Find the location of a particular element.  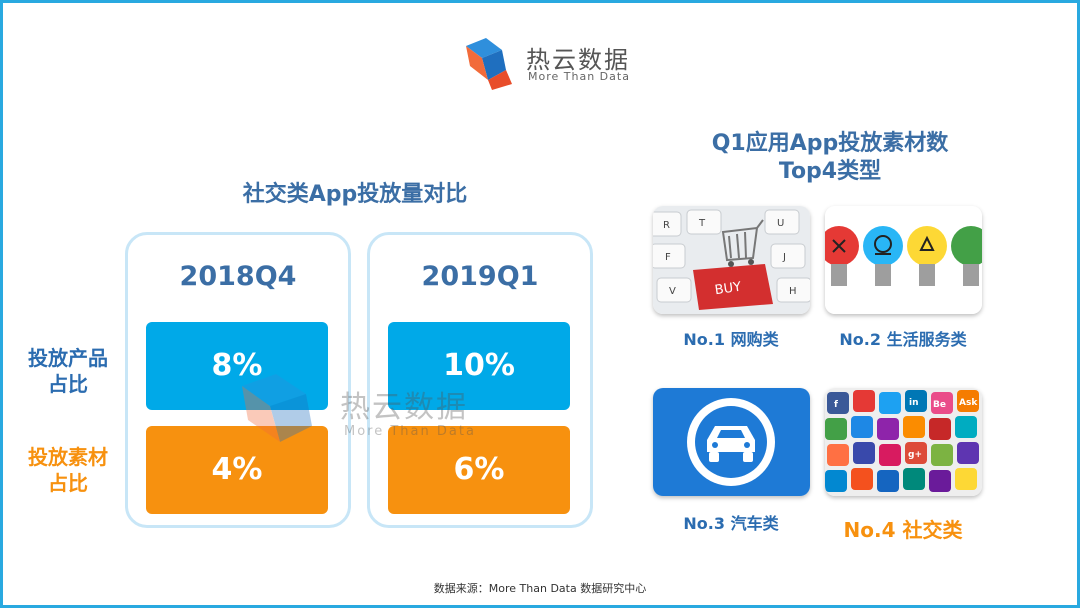

row-label-material-share-text: 投放素材 占比 is located at coordinates (68, 470).